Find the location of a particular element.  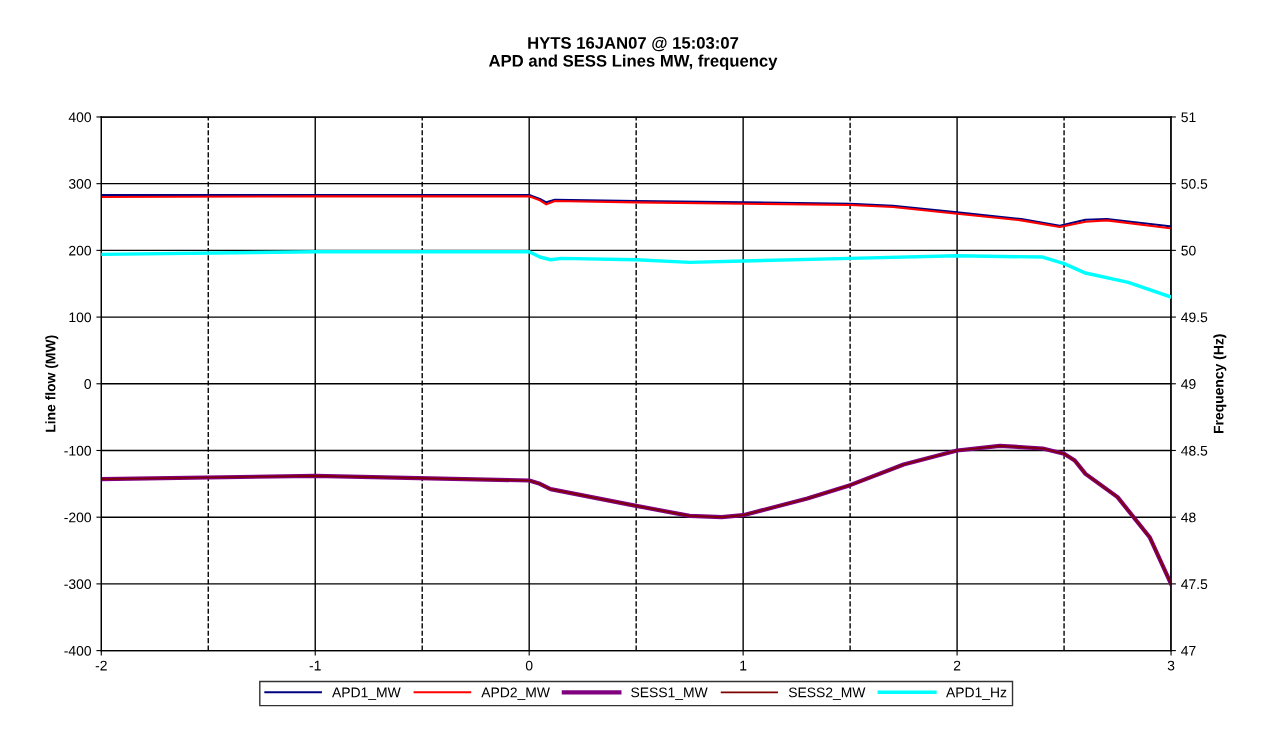

y2-tick-label: 49.5 is located at coordinates (1194, 317).